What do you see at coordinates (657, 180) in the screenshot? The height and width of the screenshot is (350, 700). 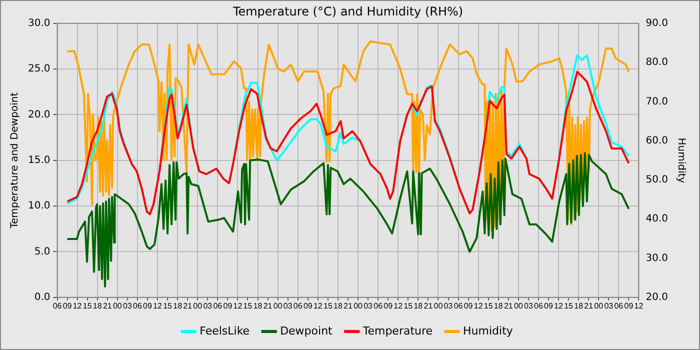 I see `y2-tick-label: 50.0` at bounding box center [657, 180].